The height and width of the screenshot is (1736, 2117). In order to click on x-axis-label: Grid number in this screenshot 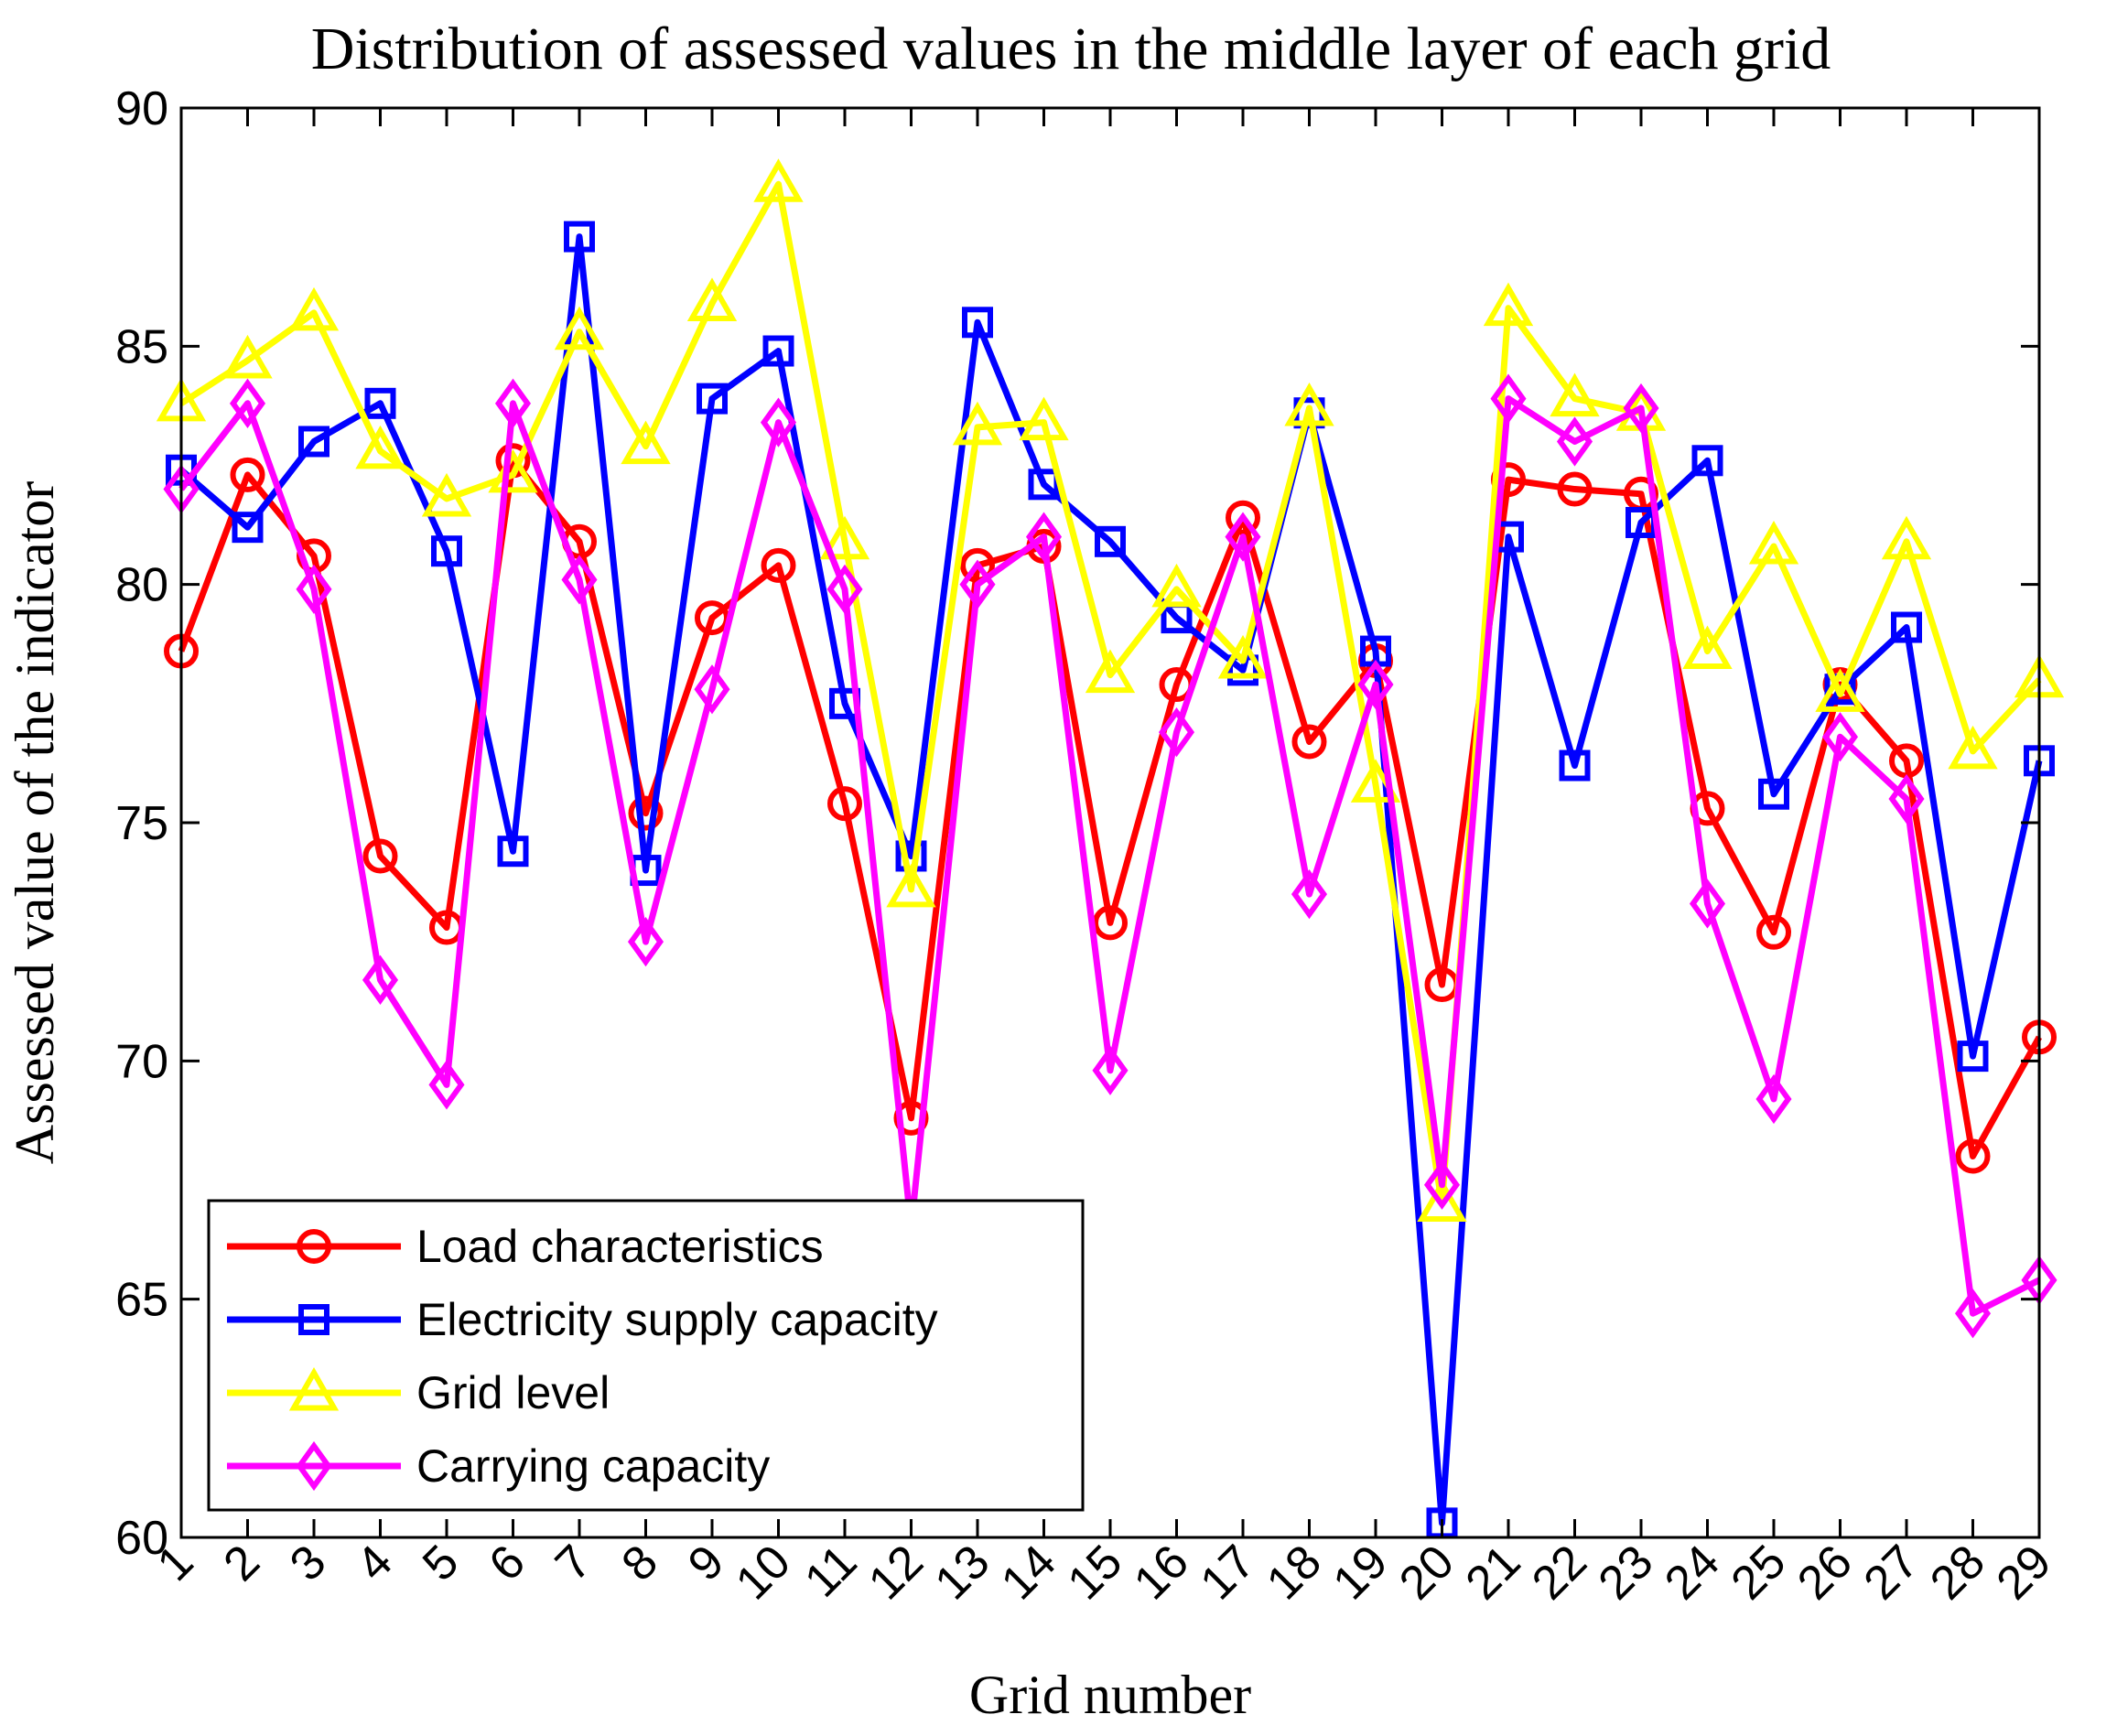, I will do `click(1110, 1695)`.